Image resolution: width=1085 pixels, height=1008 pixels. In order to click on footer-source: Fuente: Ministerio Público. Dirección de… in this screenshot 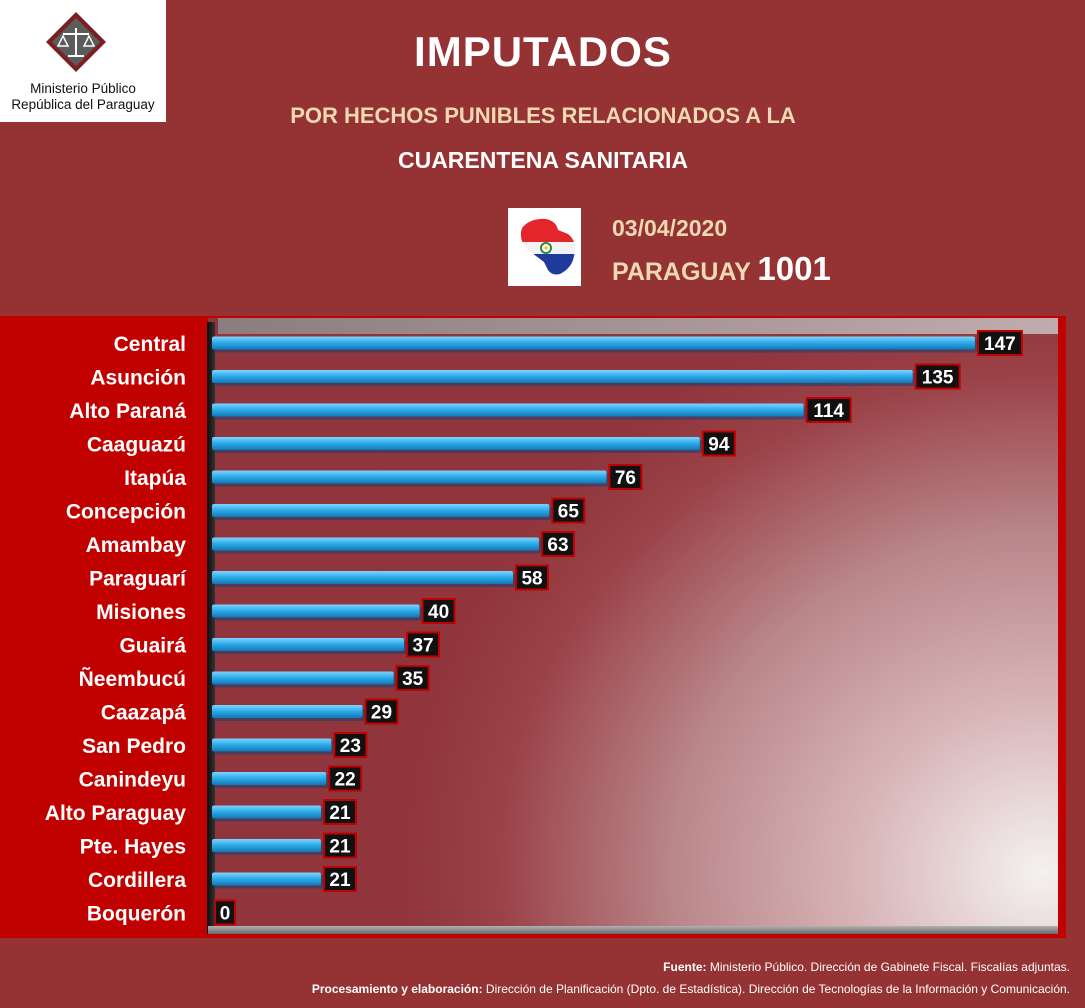, I will do `click(866, 967)`.